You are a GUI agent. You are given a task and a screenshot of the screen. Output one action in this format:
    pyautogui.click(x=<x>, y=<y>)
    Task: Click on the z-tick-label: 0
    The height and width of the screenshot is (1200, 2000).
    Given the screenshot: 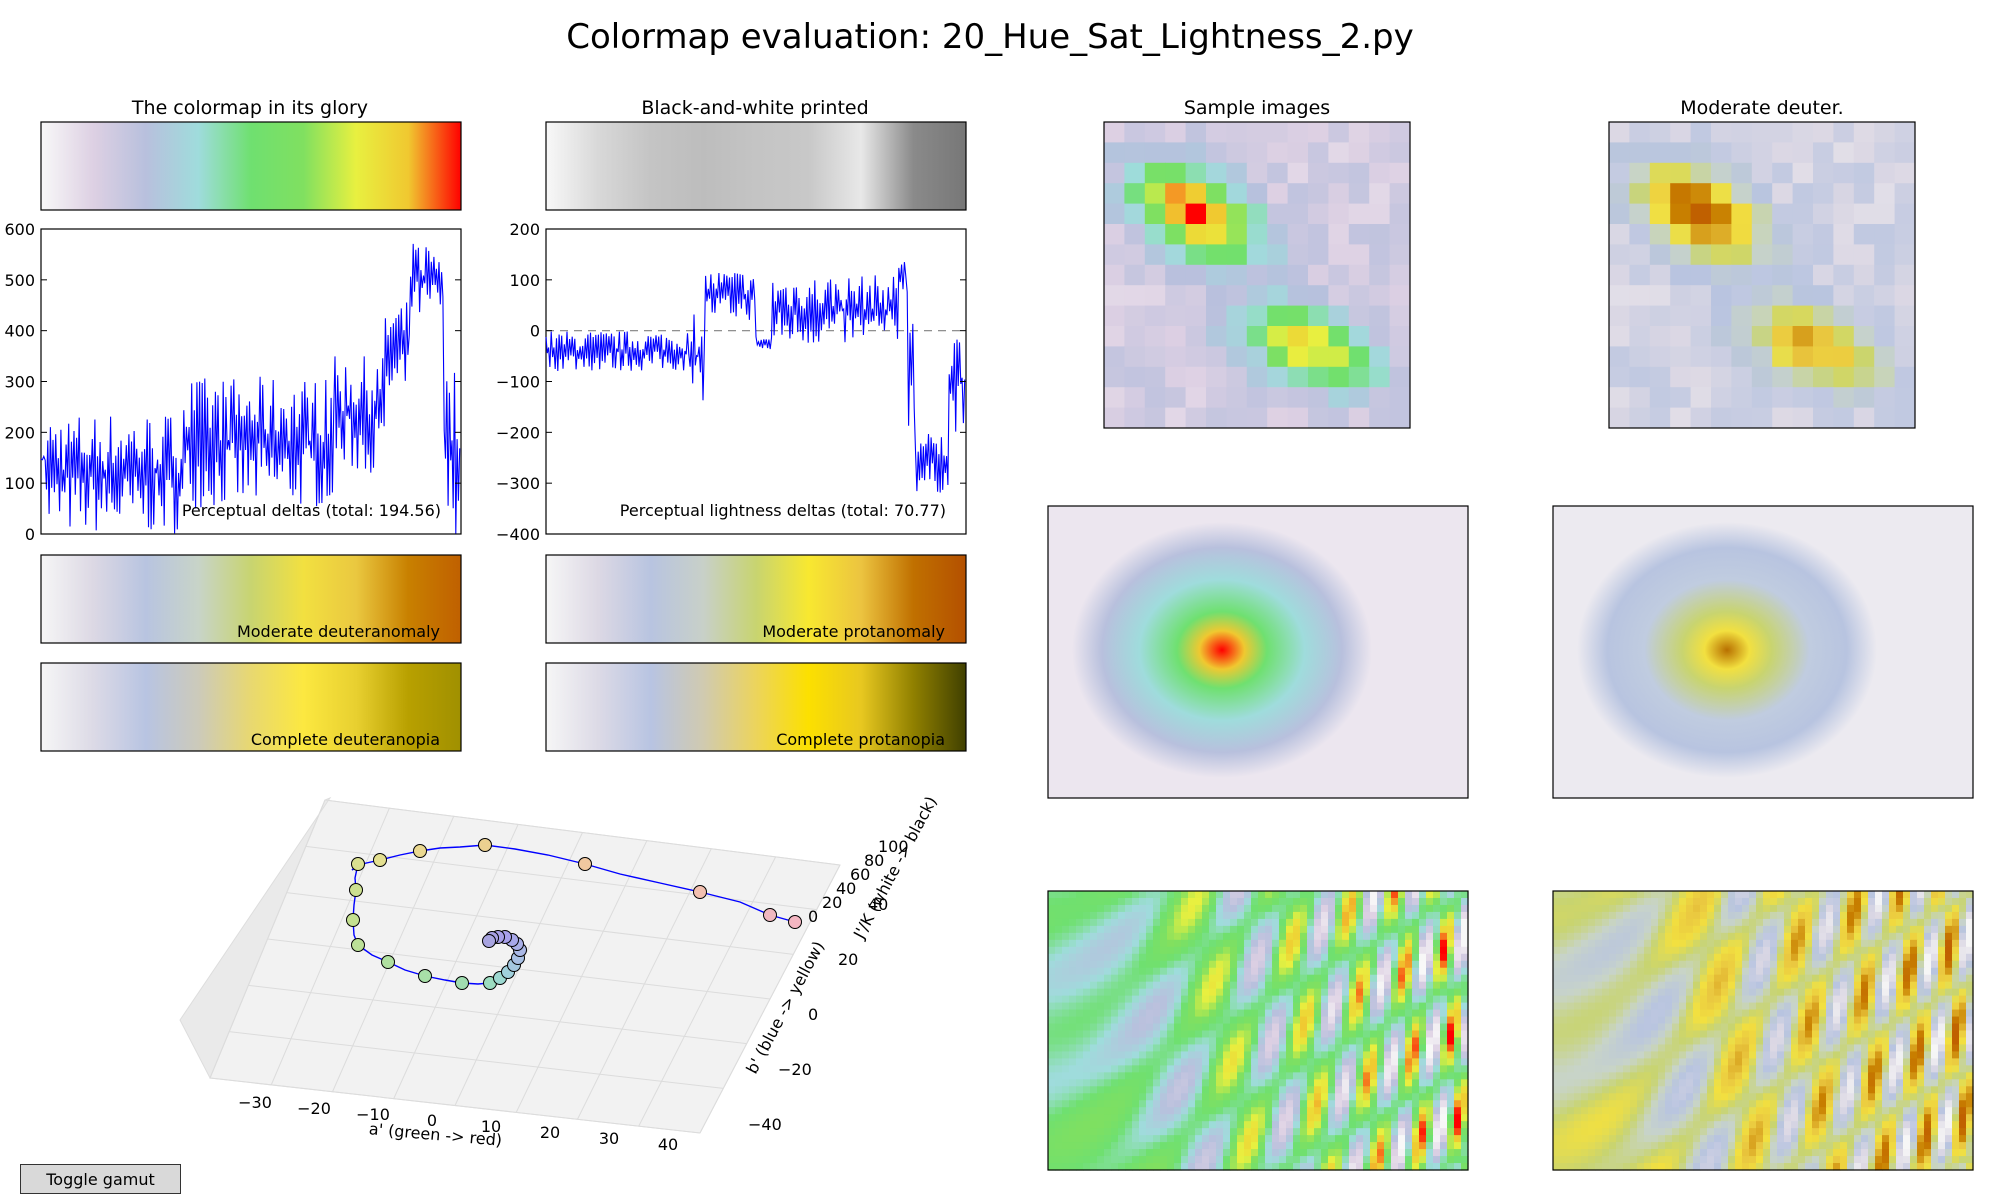 What is the action you would take?
    pyautogui.click(x=813, y=916)
    